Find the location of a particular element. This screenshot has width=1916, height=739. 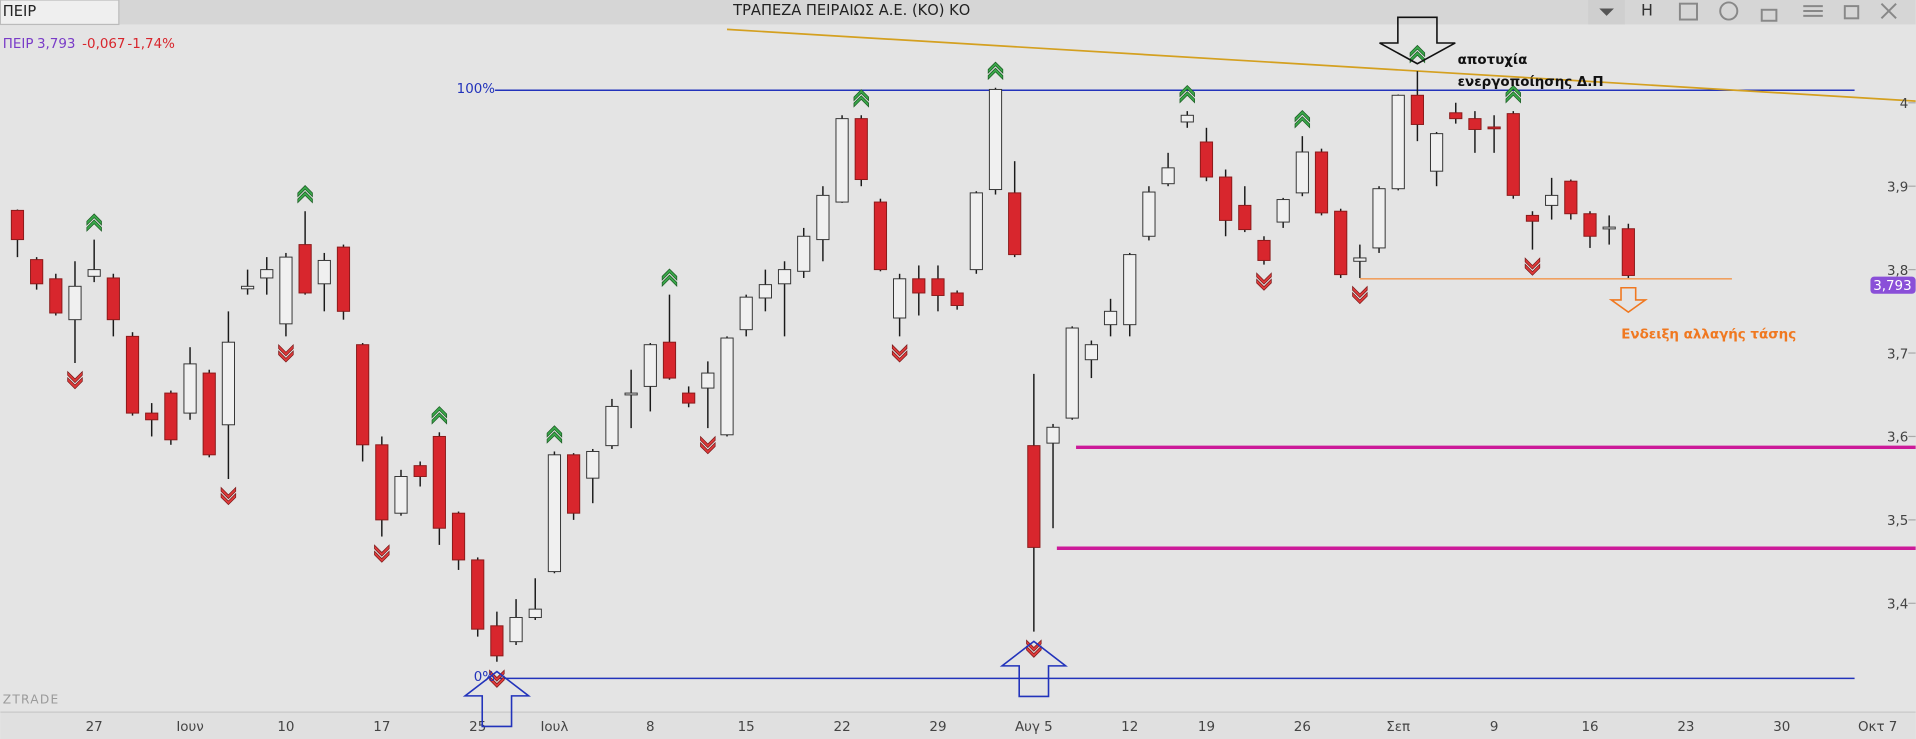

x-tick-label: 30 is located at coordinates (1781, 727).